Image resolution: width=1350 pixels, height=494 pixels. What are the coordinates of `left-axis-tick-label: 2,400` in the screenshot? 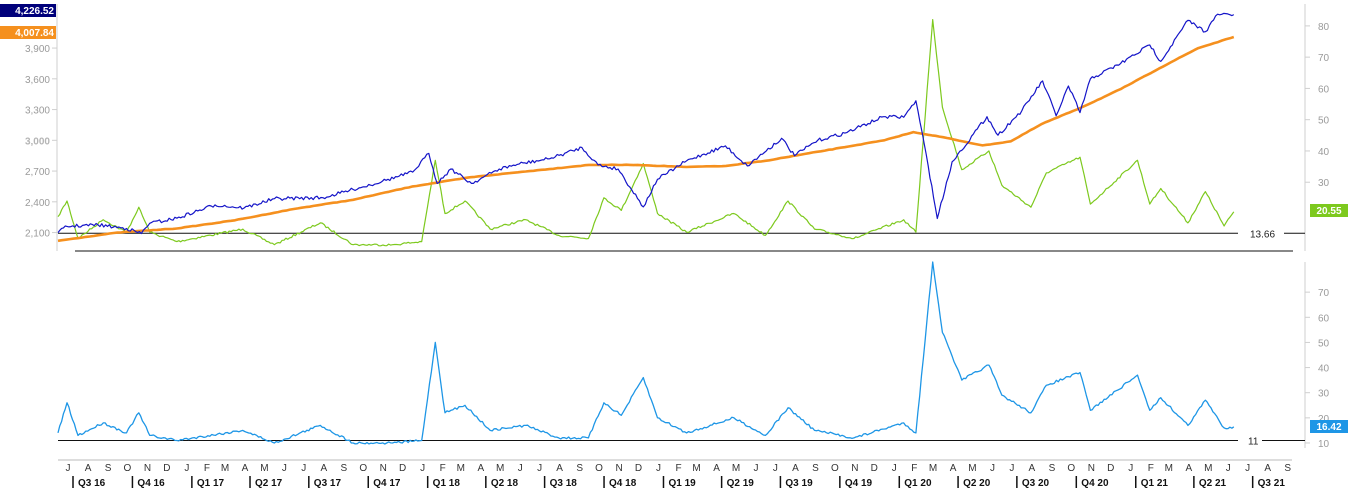 It's located at (37, 203).